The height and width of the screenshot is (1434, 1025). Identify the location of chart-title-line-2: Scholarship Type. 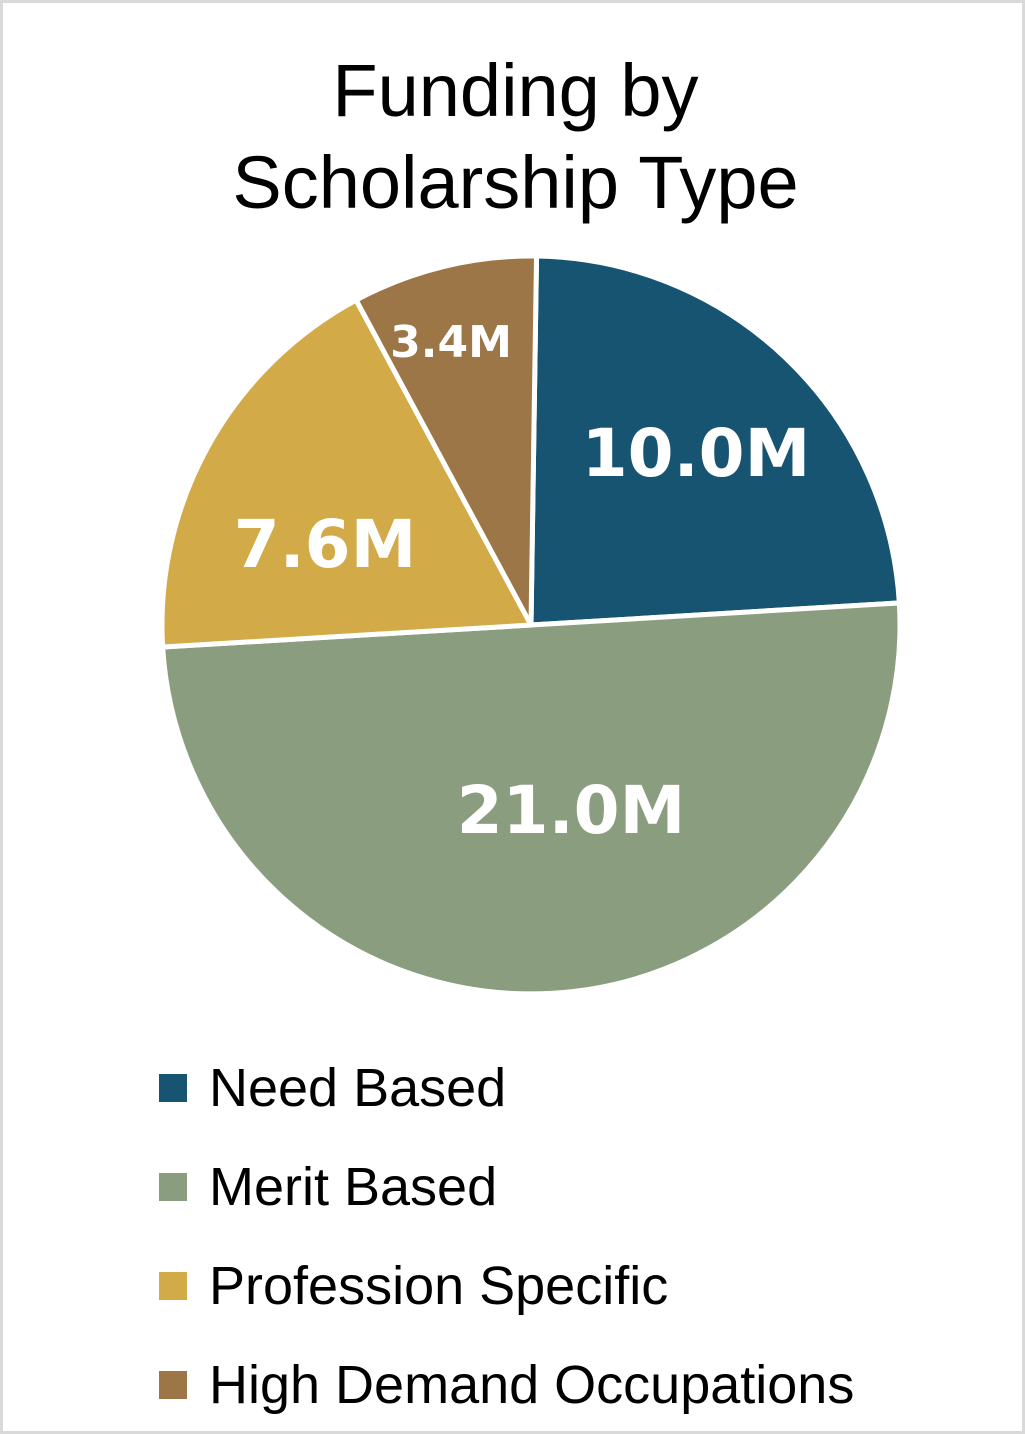
(515, 182).